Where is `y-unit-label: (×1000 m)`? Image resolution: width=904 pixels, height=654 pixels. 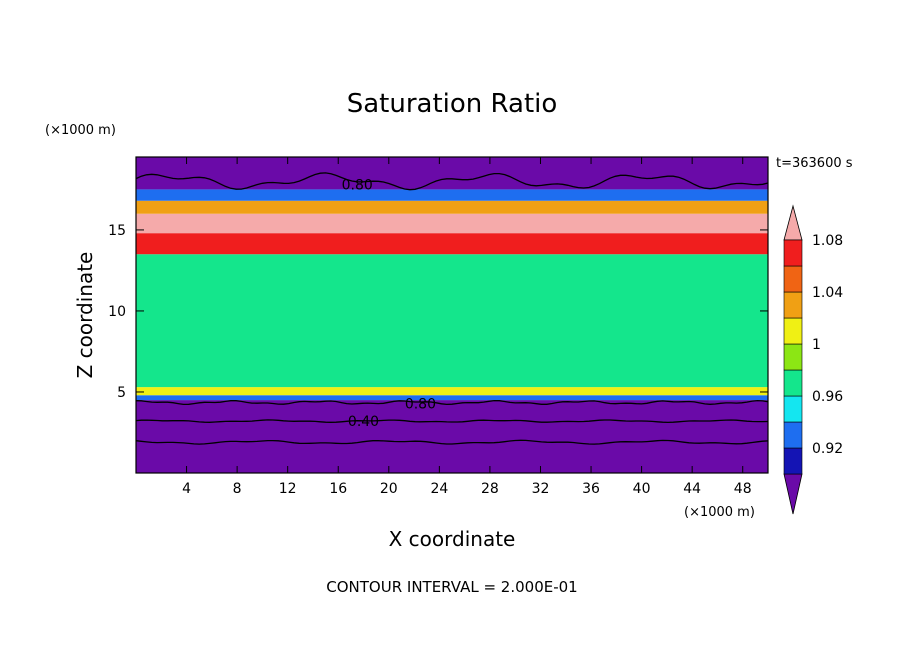 y-unit-label: (×1000 m) is located at coordinates (80, 130).